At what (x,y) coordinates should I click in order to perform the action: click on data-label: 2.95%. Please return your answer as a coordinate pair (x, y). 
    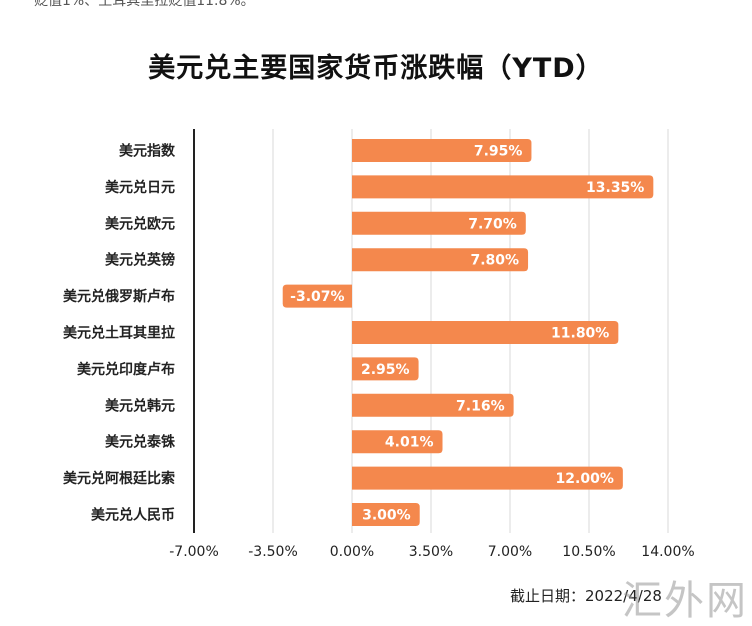
    Looking at the image, I should click on (385, 370).